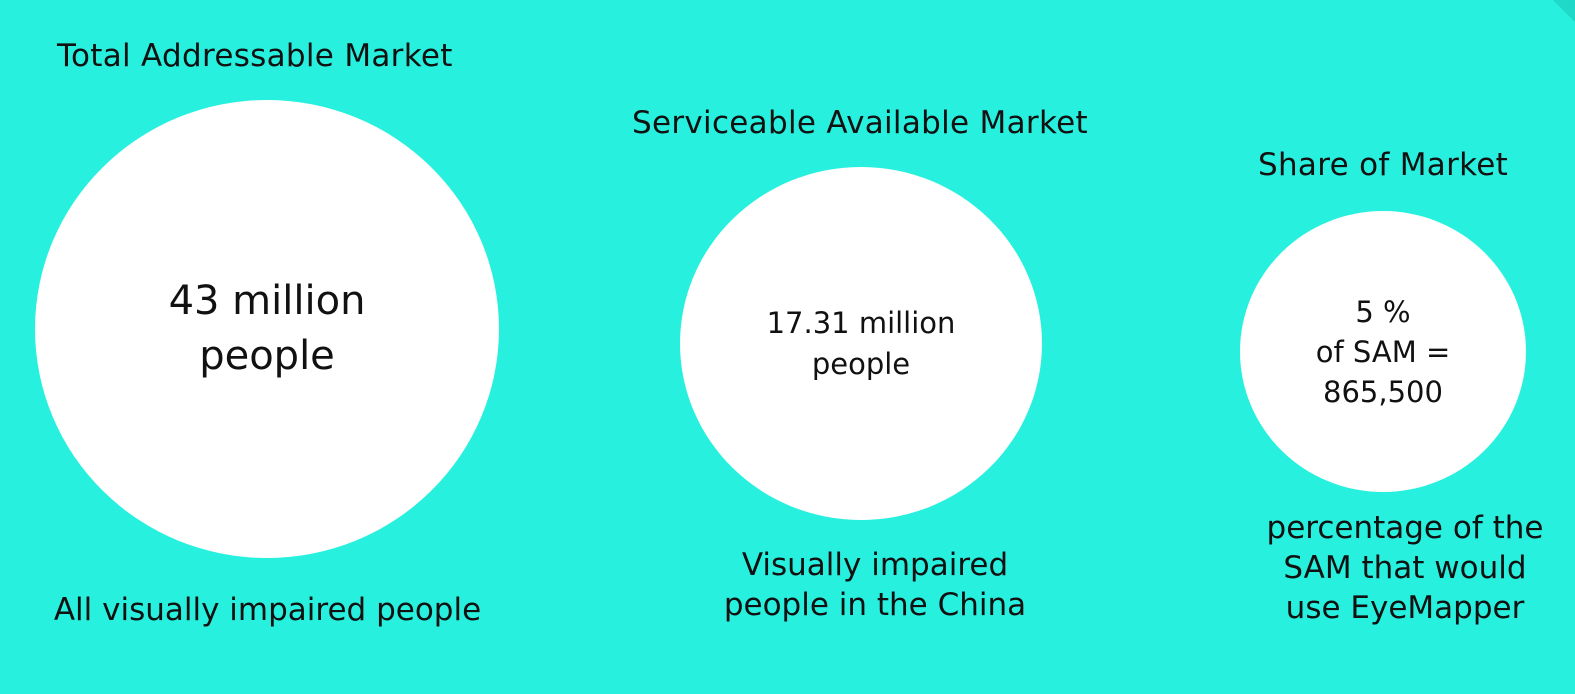  I want to click on tam-heading: Total Addressable Market, so click(255, 56).